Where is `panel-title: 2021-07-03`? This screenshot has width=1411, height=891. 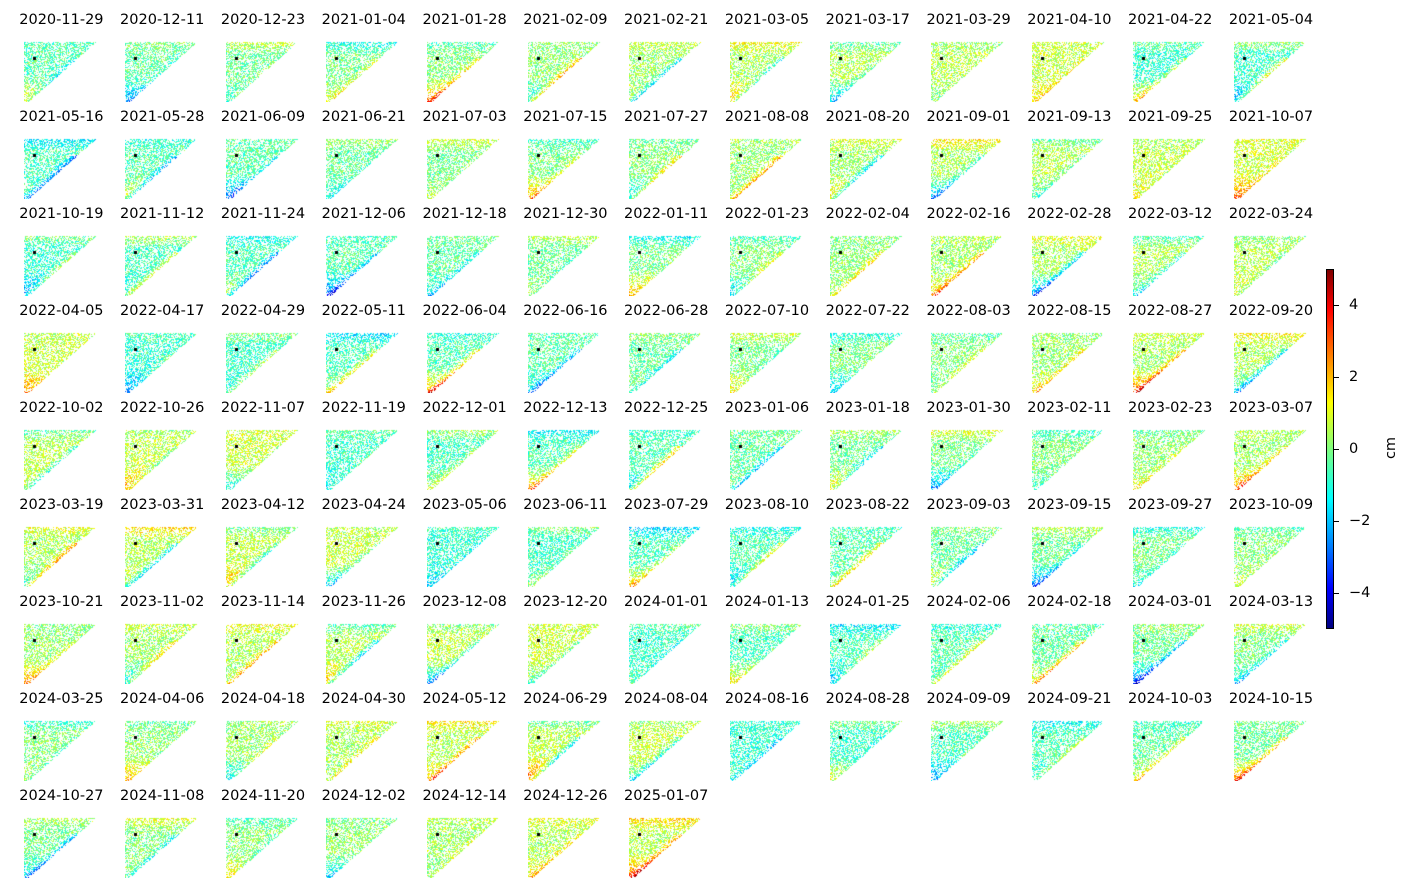 panel-title: 2021-07-03 is located at coordinates (464, 117).